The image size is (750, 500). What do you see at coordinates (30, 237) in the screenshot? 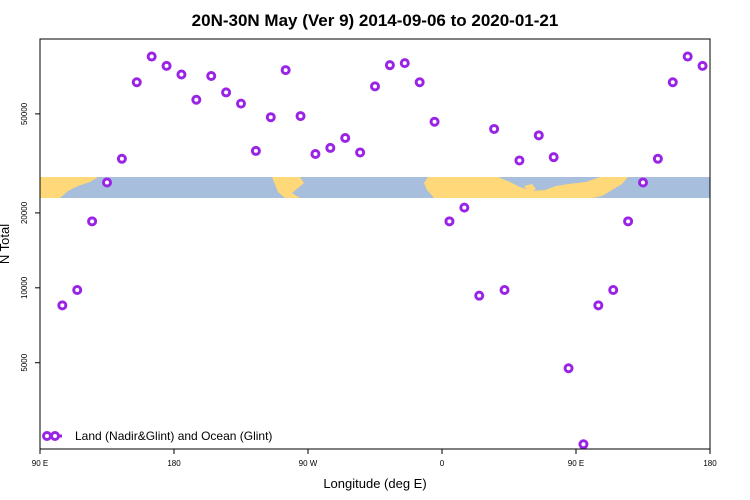
I see `y-axis: 5000 10000 20000 50000` at bounding box center [30, 237].